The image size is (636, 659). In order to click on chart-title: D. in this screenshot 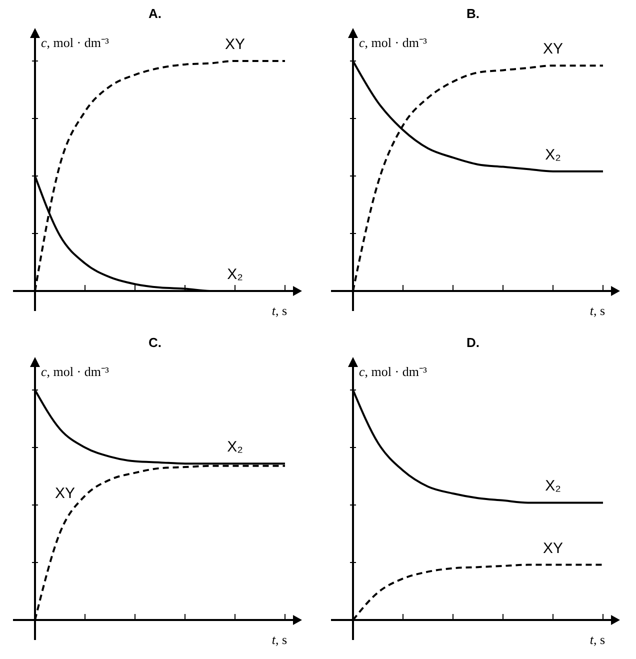, I will do `click(473, 342)`.